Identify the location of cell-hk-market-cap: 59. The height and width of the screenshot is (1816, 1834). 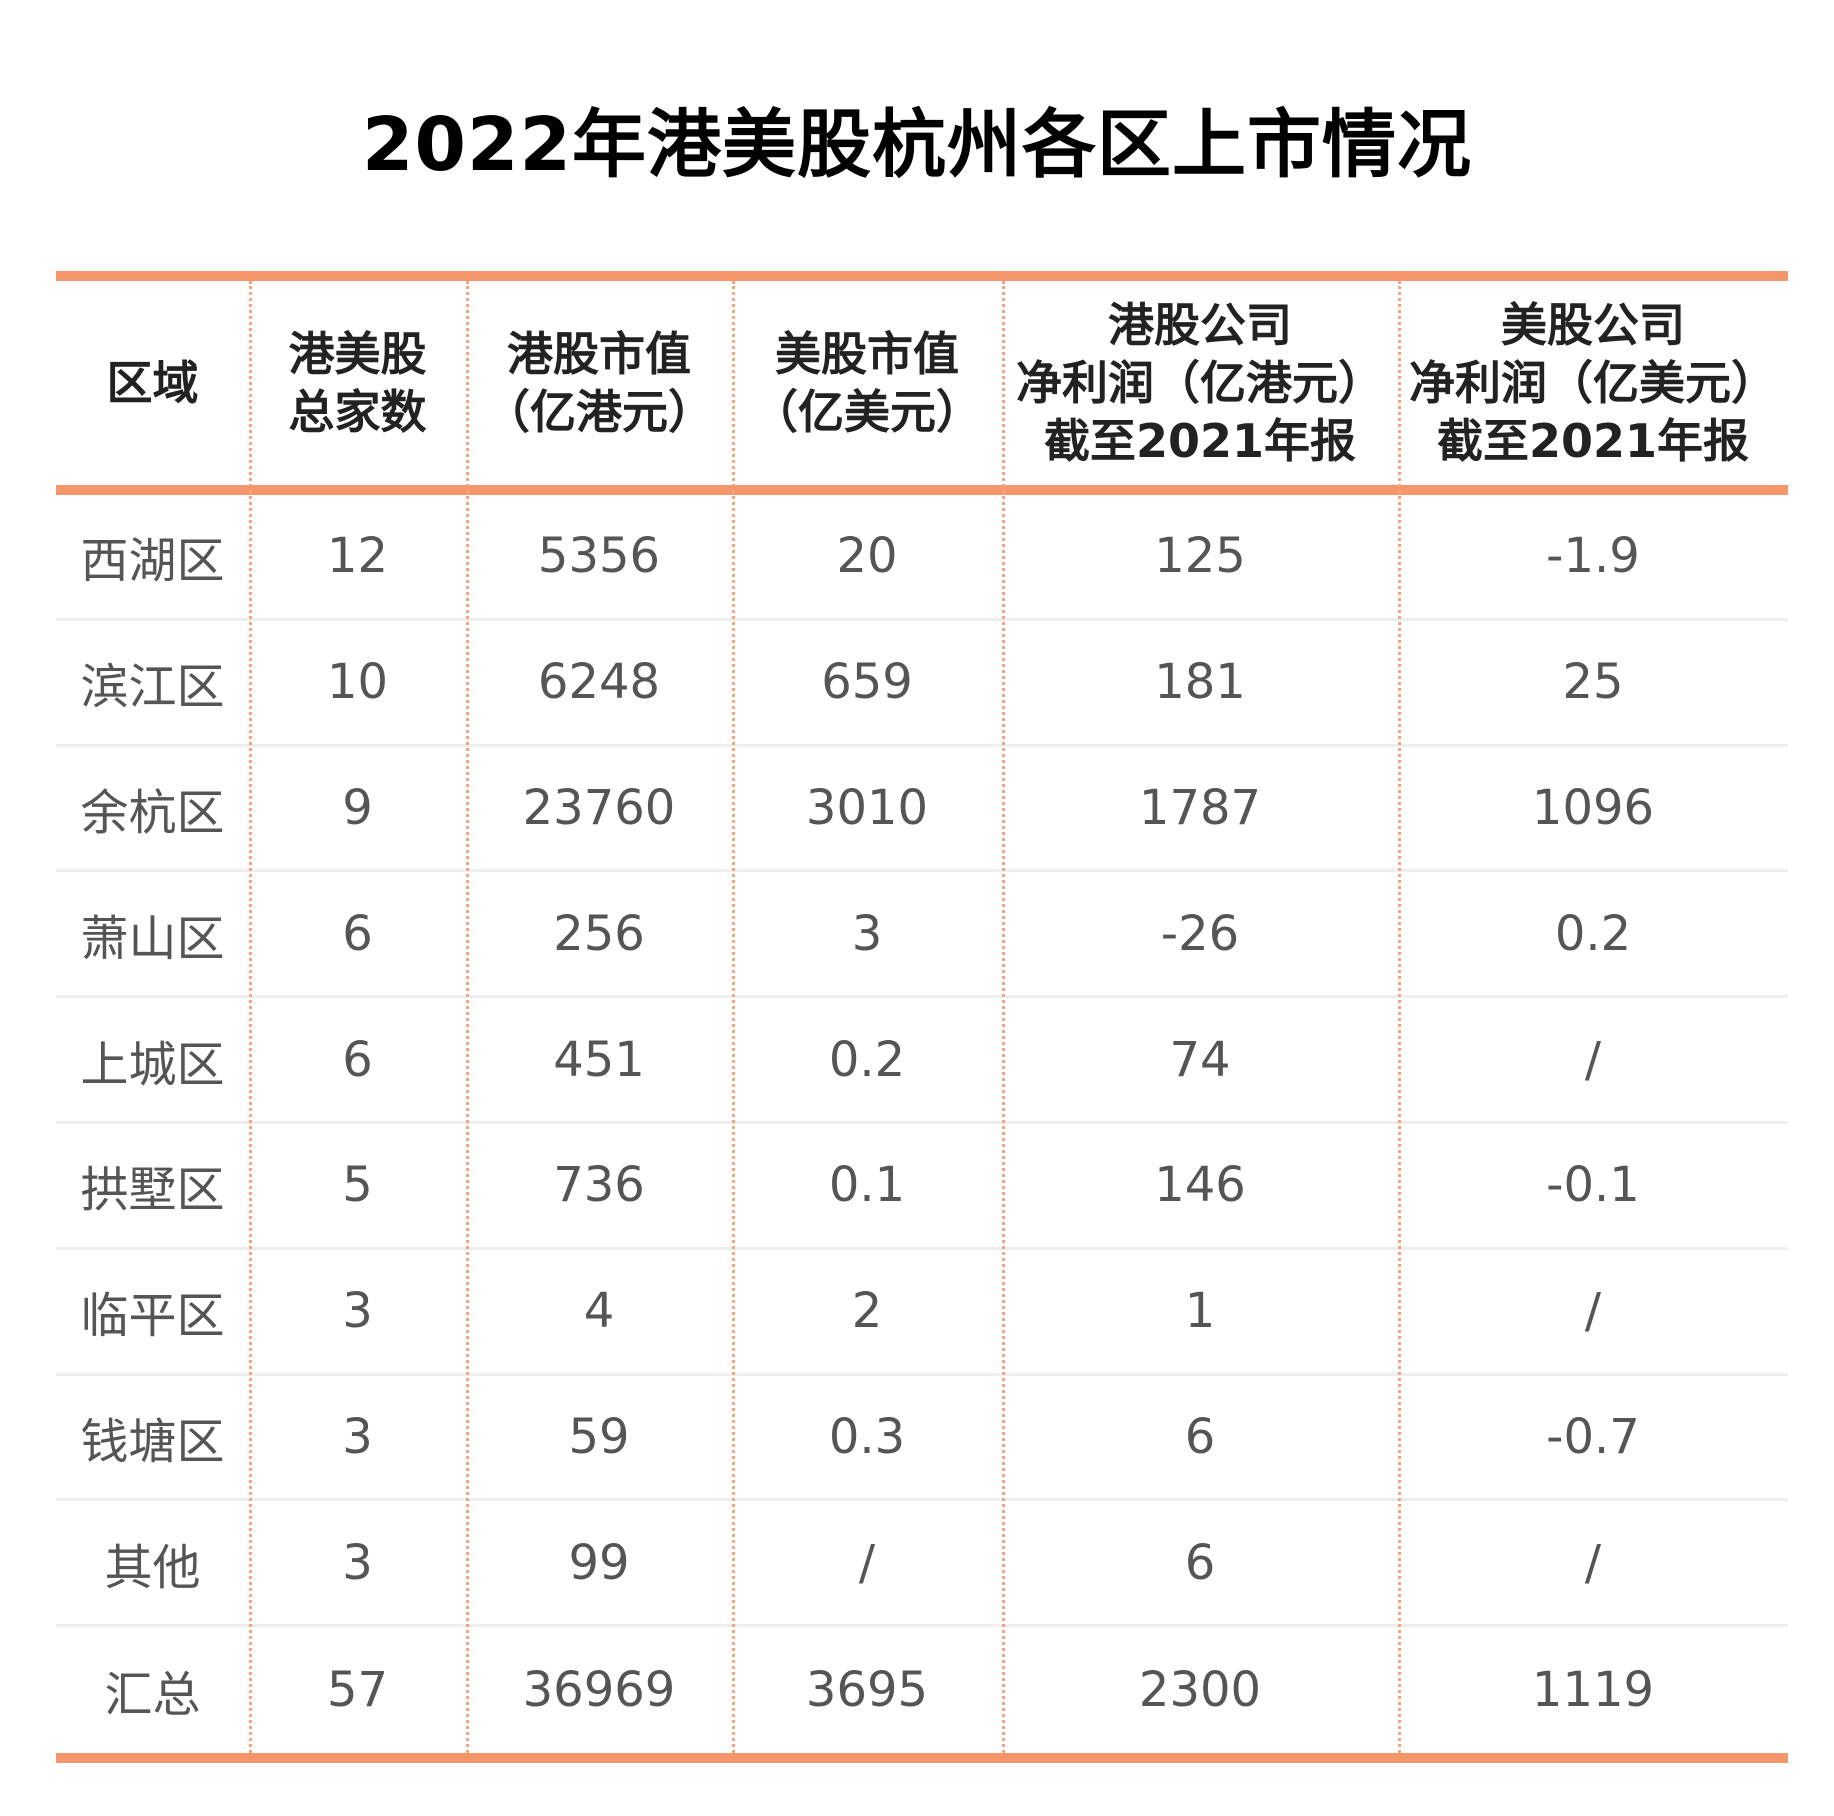
(599, 1436).